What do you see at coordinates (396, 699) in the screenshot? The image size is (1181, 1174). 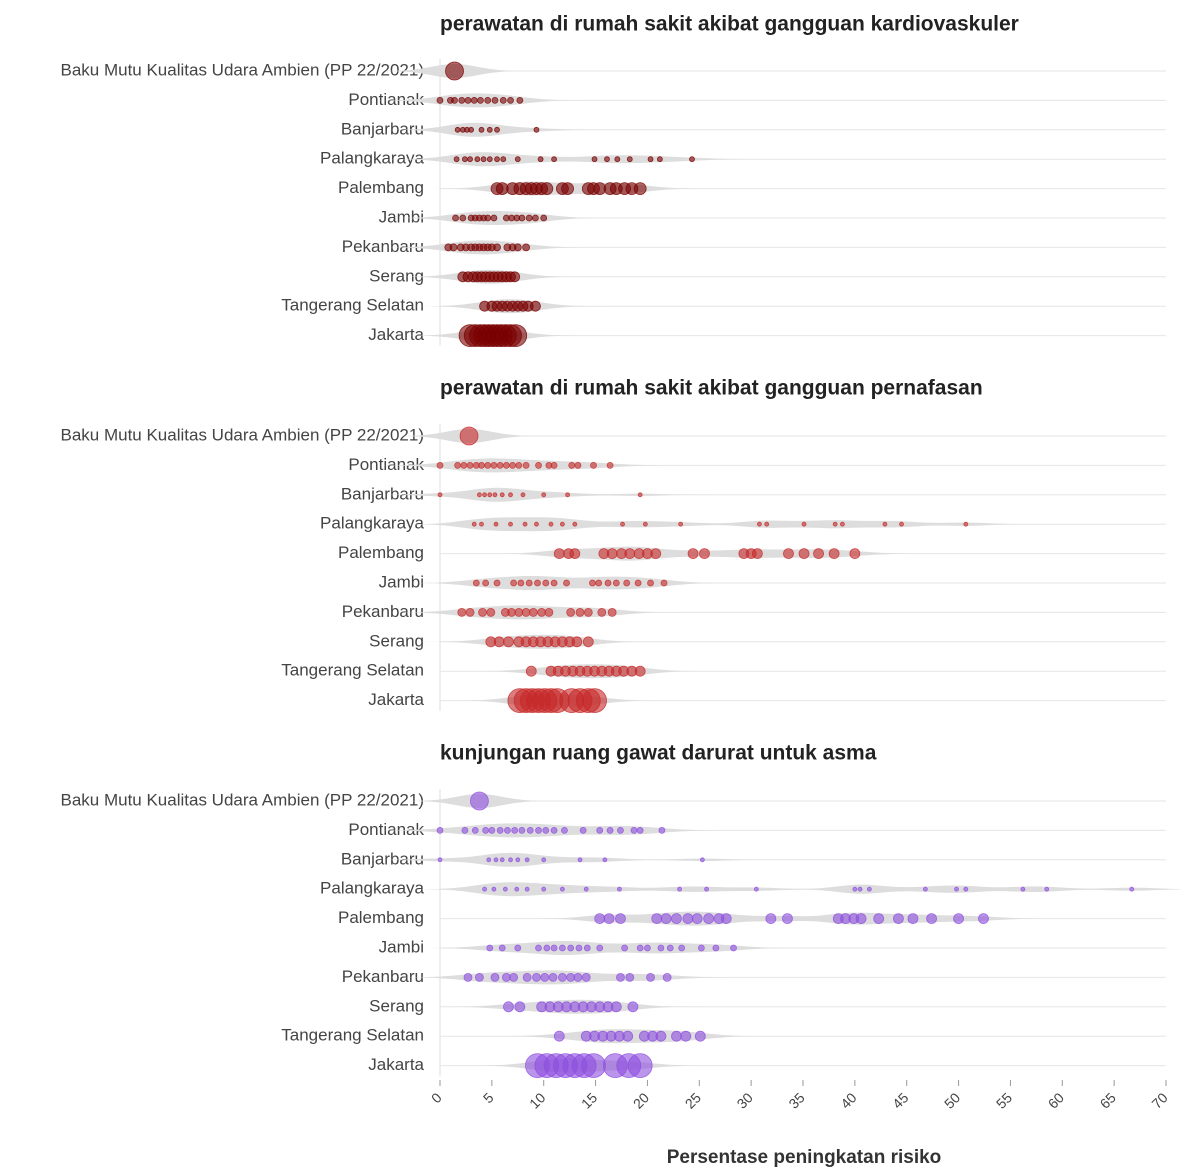 I see `row-label: Jakarta` at bounding box center [396, 699].